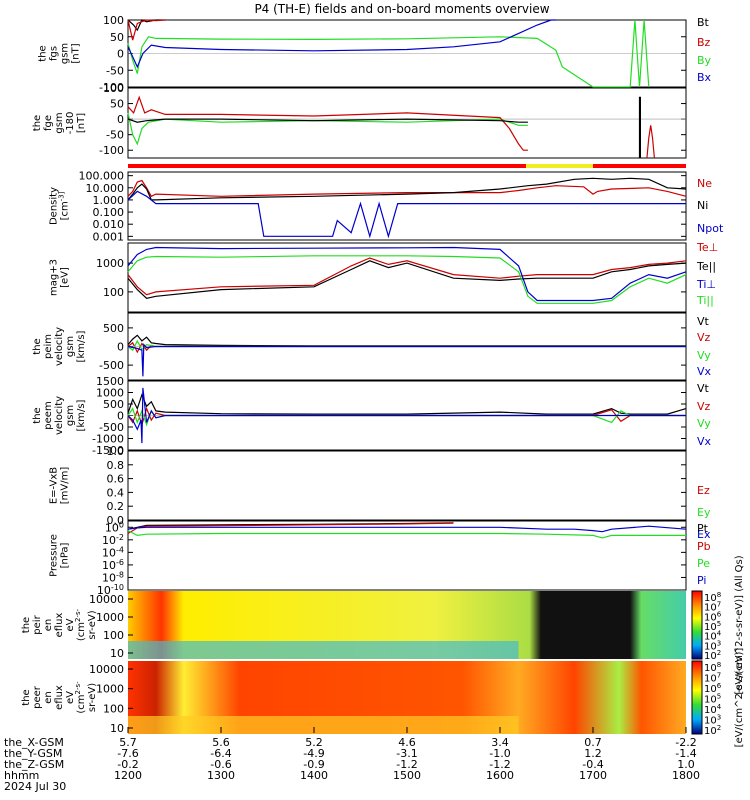 This screenshot has width=750, height=800. I want to click on y-axis-label: Density, so click(54, 206).